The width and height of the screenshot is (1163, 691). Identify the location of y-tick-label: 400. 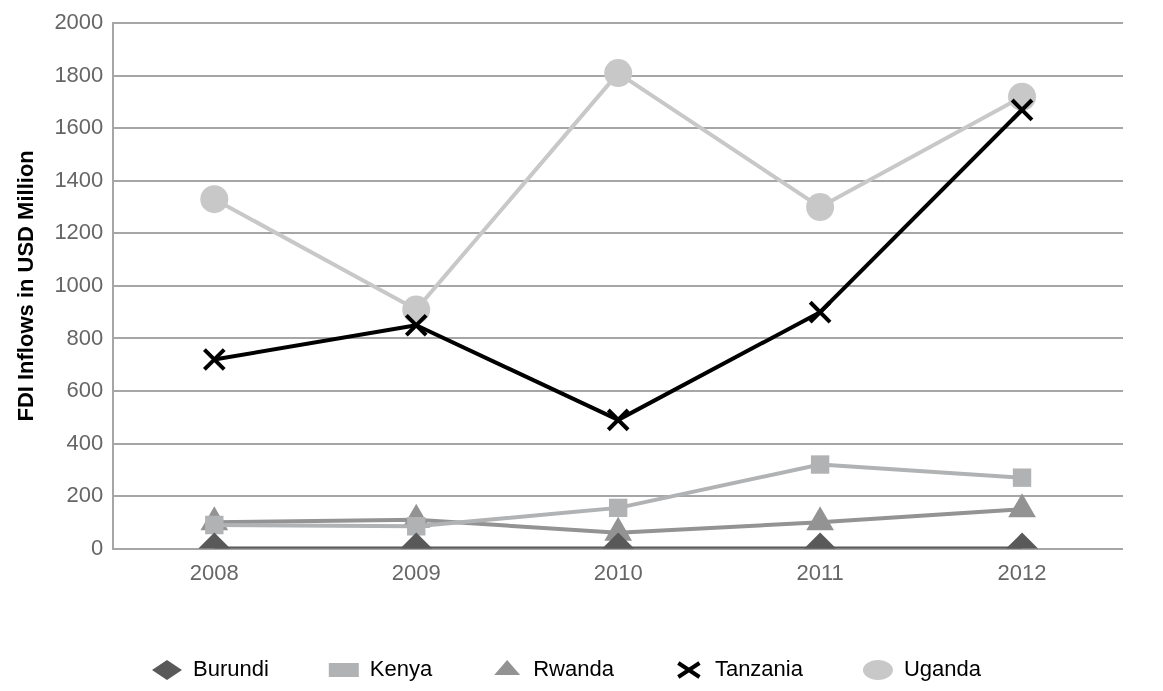
(85, 442).